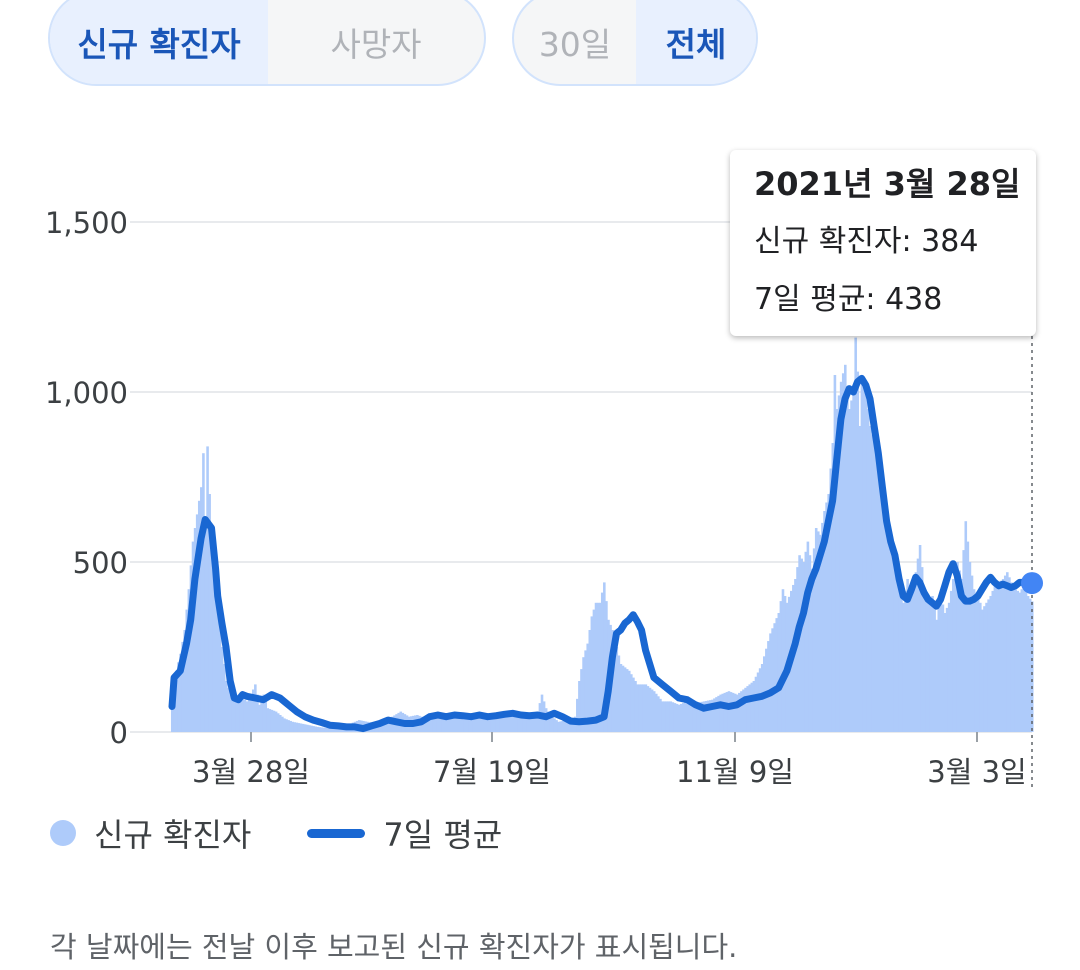  I want to click on legend-dot-icon, so click(63, 833).